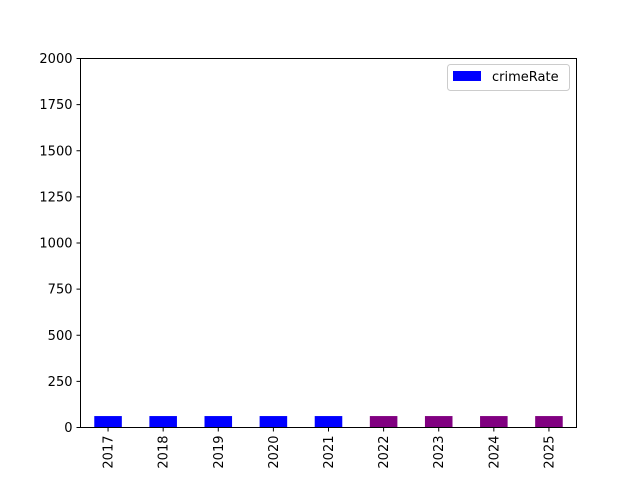  Describe the element at coordinates (55, 151) in the screenshot. I see `y-tick-label: 1500` at that location.